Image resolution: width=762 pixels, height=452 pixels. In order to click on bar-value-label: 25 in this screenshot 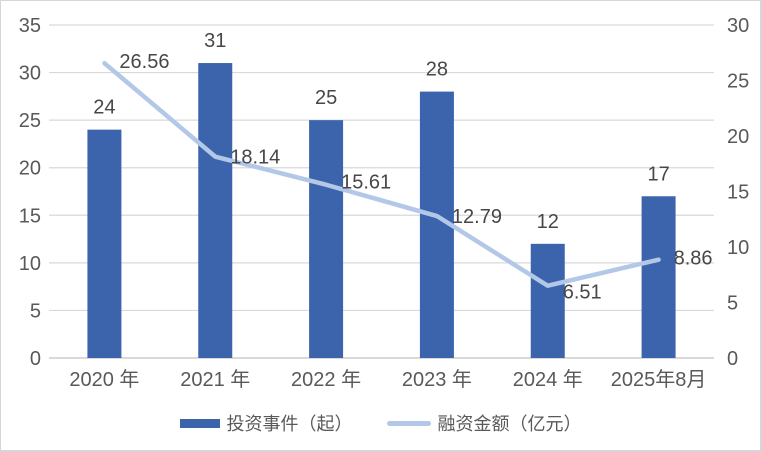, I will do `click(326, 98)`.